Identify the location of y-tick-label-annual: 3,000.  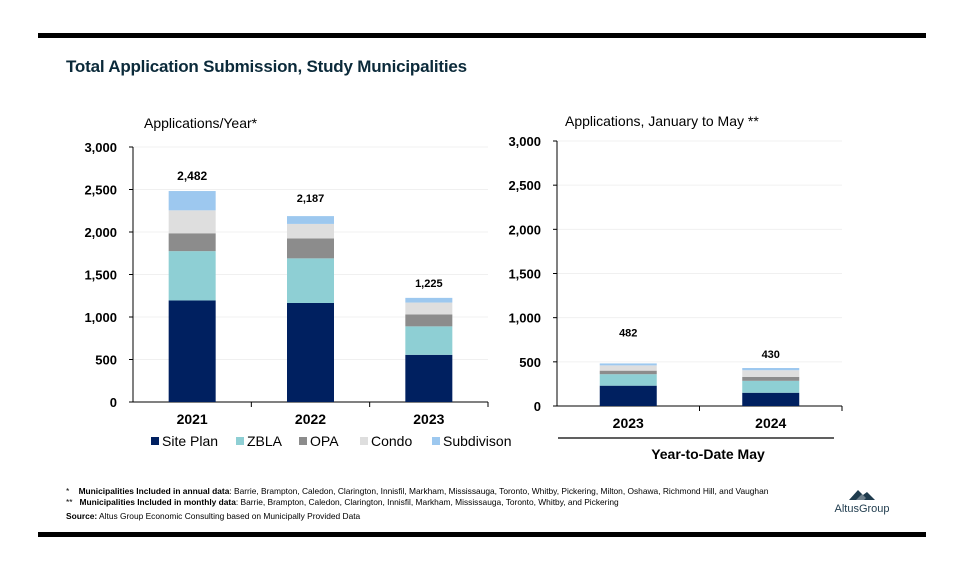
(100, 147).